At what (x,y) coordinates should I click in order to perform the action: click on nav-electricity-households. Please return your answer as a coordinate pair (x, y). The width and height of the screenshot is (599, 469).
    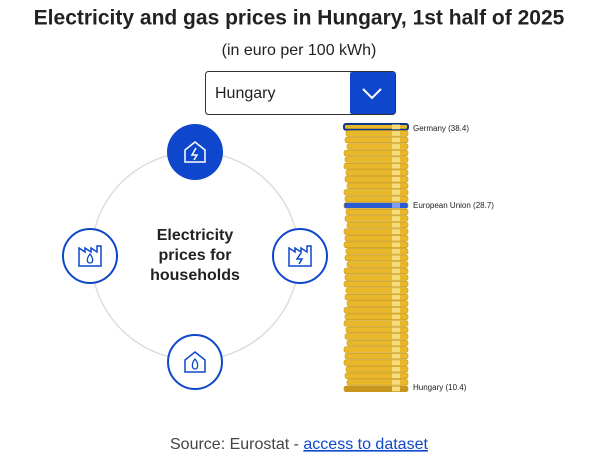
    Looking at the image, I should click on (195, 152).